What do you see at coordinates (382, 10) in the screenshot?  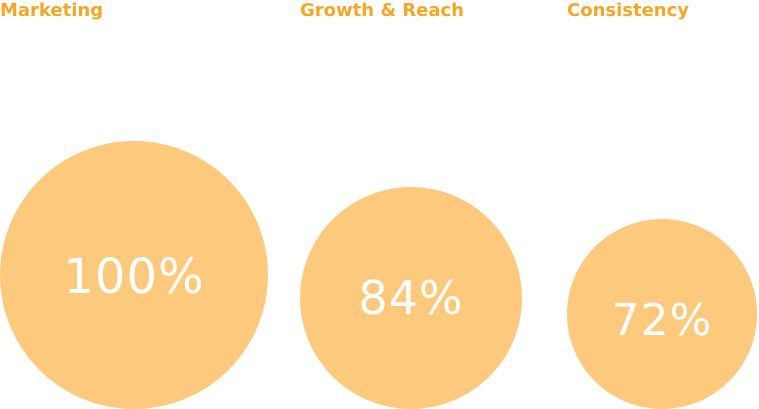 I see `metric-title-growth-reach: Growth & Reach` at bounding box center [382, 10].